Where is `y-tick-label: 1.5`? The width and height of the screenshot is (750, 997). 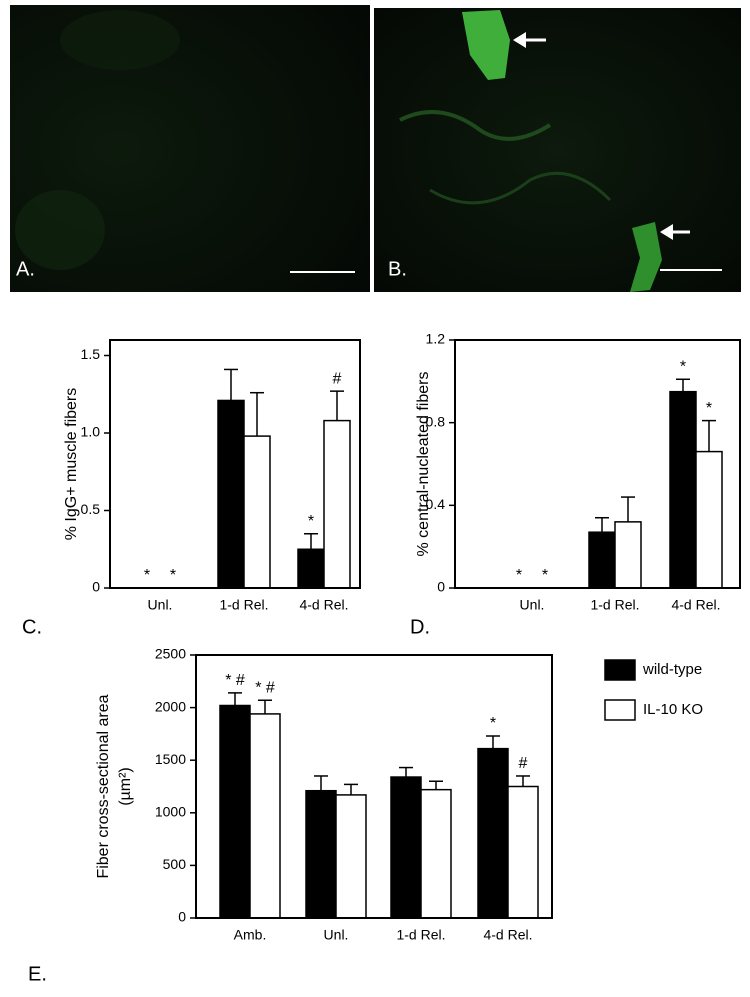 y-tick-label: 1.5 is located at coordinates (91, 354).